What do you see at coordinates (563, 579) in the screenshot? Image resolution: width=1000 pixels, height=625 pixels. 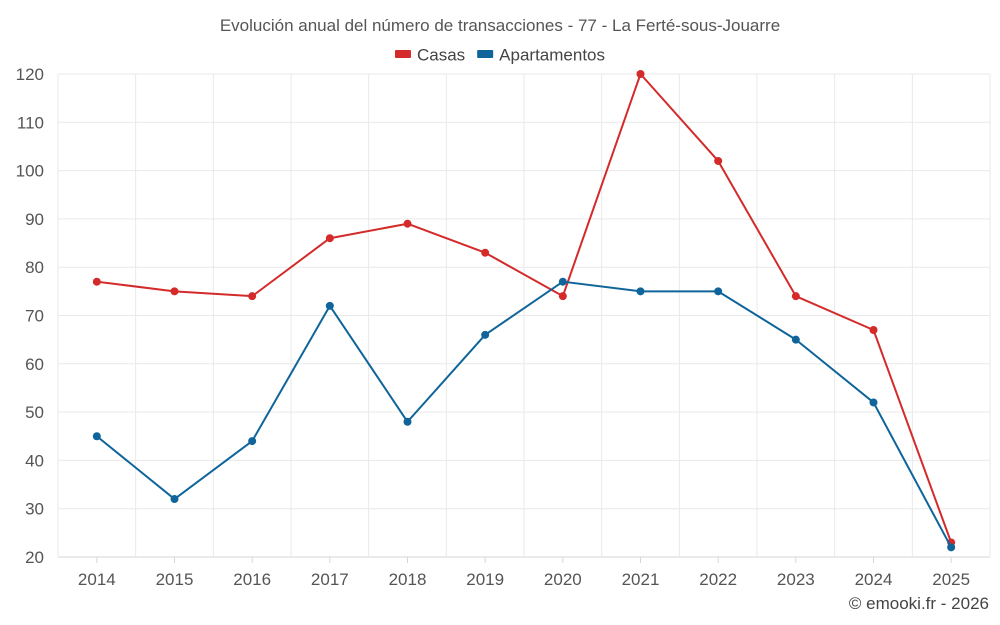 I see `x-tick-label: 2020` at bounding box center [563, 579].